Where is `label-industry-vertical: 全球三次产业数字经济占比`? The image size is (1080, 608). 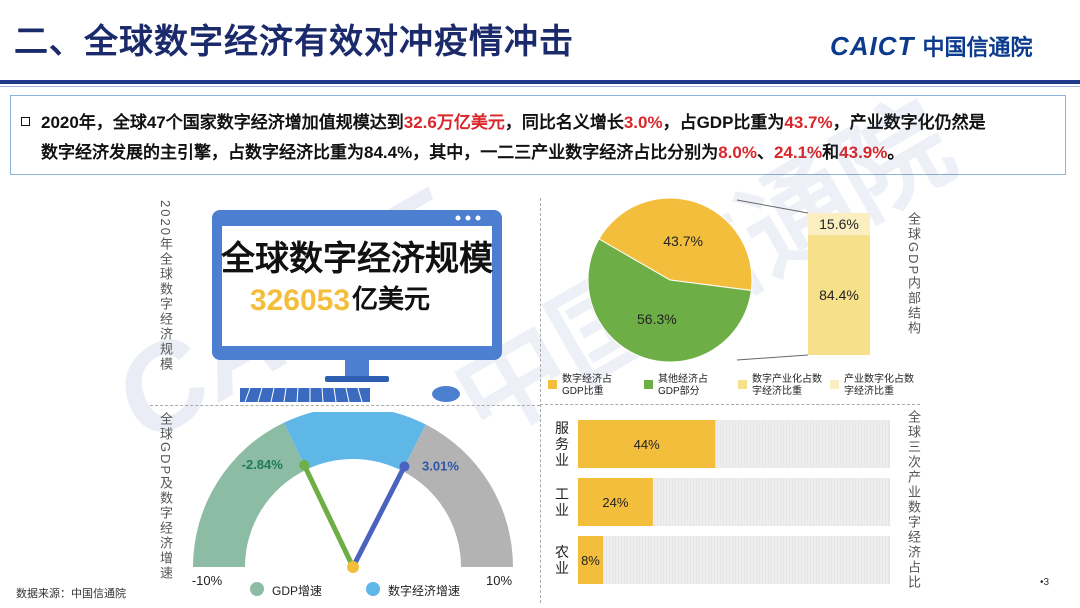
label-industry-vertical: 全球三次产业数字经济占比 is located at coordinates (913, 500).